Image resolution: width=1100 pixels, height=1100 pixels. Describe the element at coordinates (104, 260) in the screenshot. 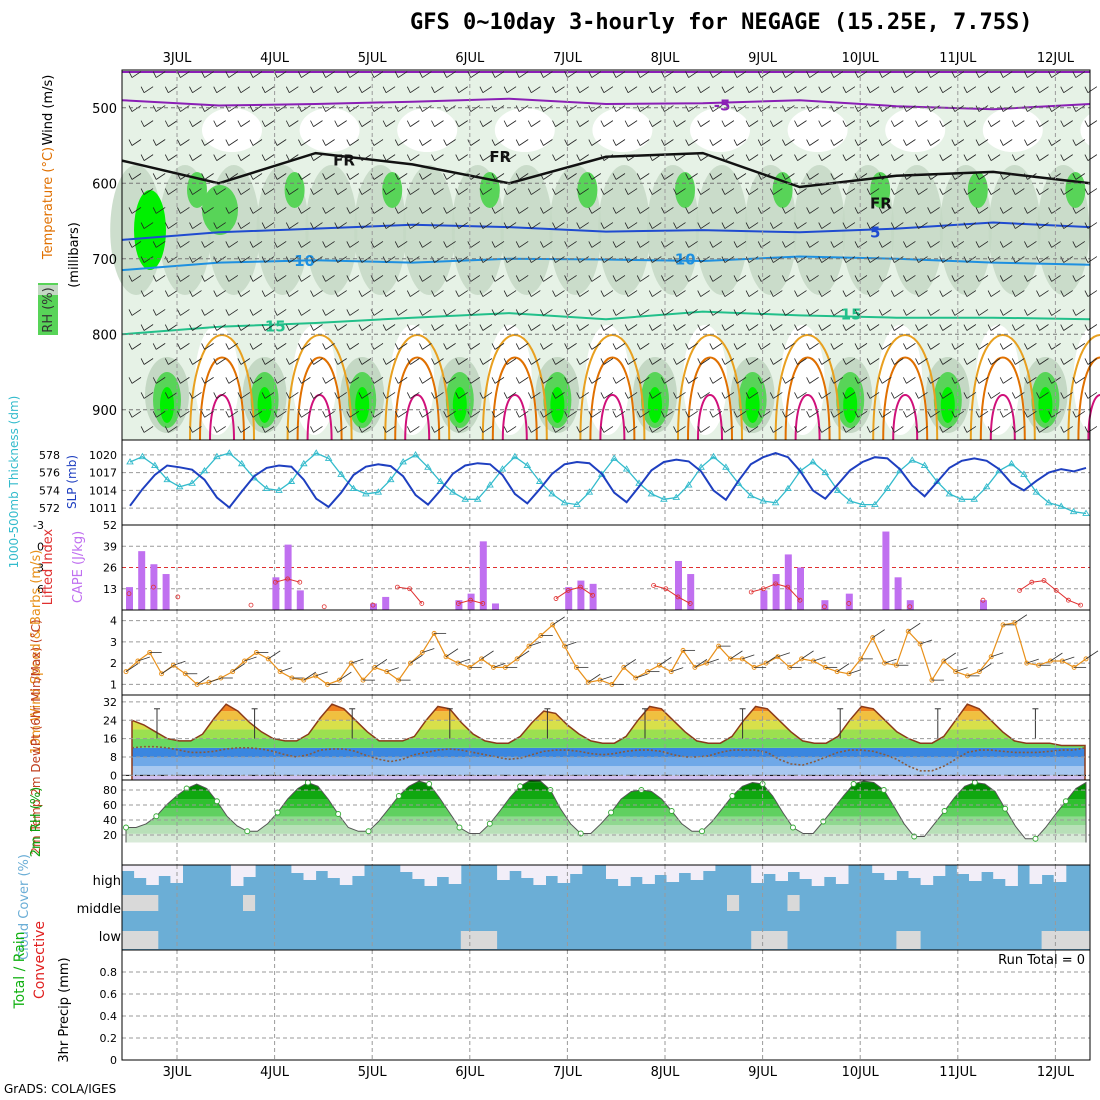

I see `pressure-tick-label: 700` at that location.